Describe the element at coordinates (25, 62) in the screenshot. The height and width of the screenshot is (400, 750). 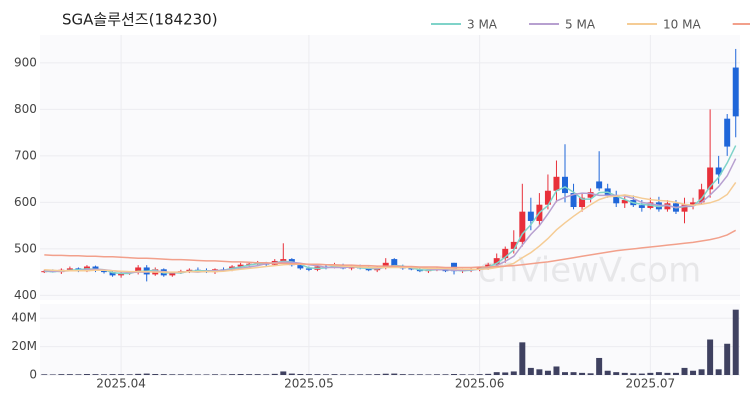
I see `y-tick-label: 900` at that location.